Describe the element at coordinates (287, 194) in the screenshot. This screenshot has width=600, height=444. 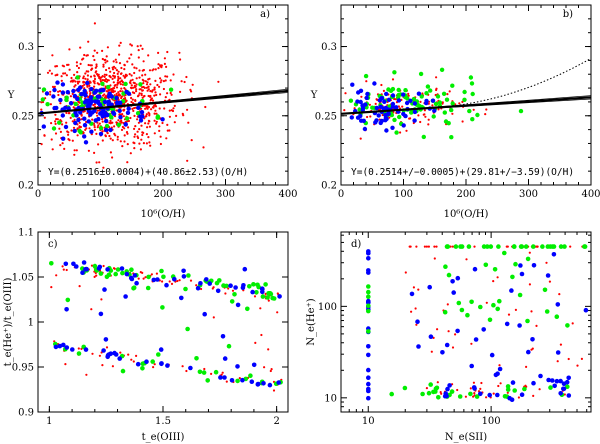
I see `x-tick-label: 400` at that location.